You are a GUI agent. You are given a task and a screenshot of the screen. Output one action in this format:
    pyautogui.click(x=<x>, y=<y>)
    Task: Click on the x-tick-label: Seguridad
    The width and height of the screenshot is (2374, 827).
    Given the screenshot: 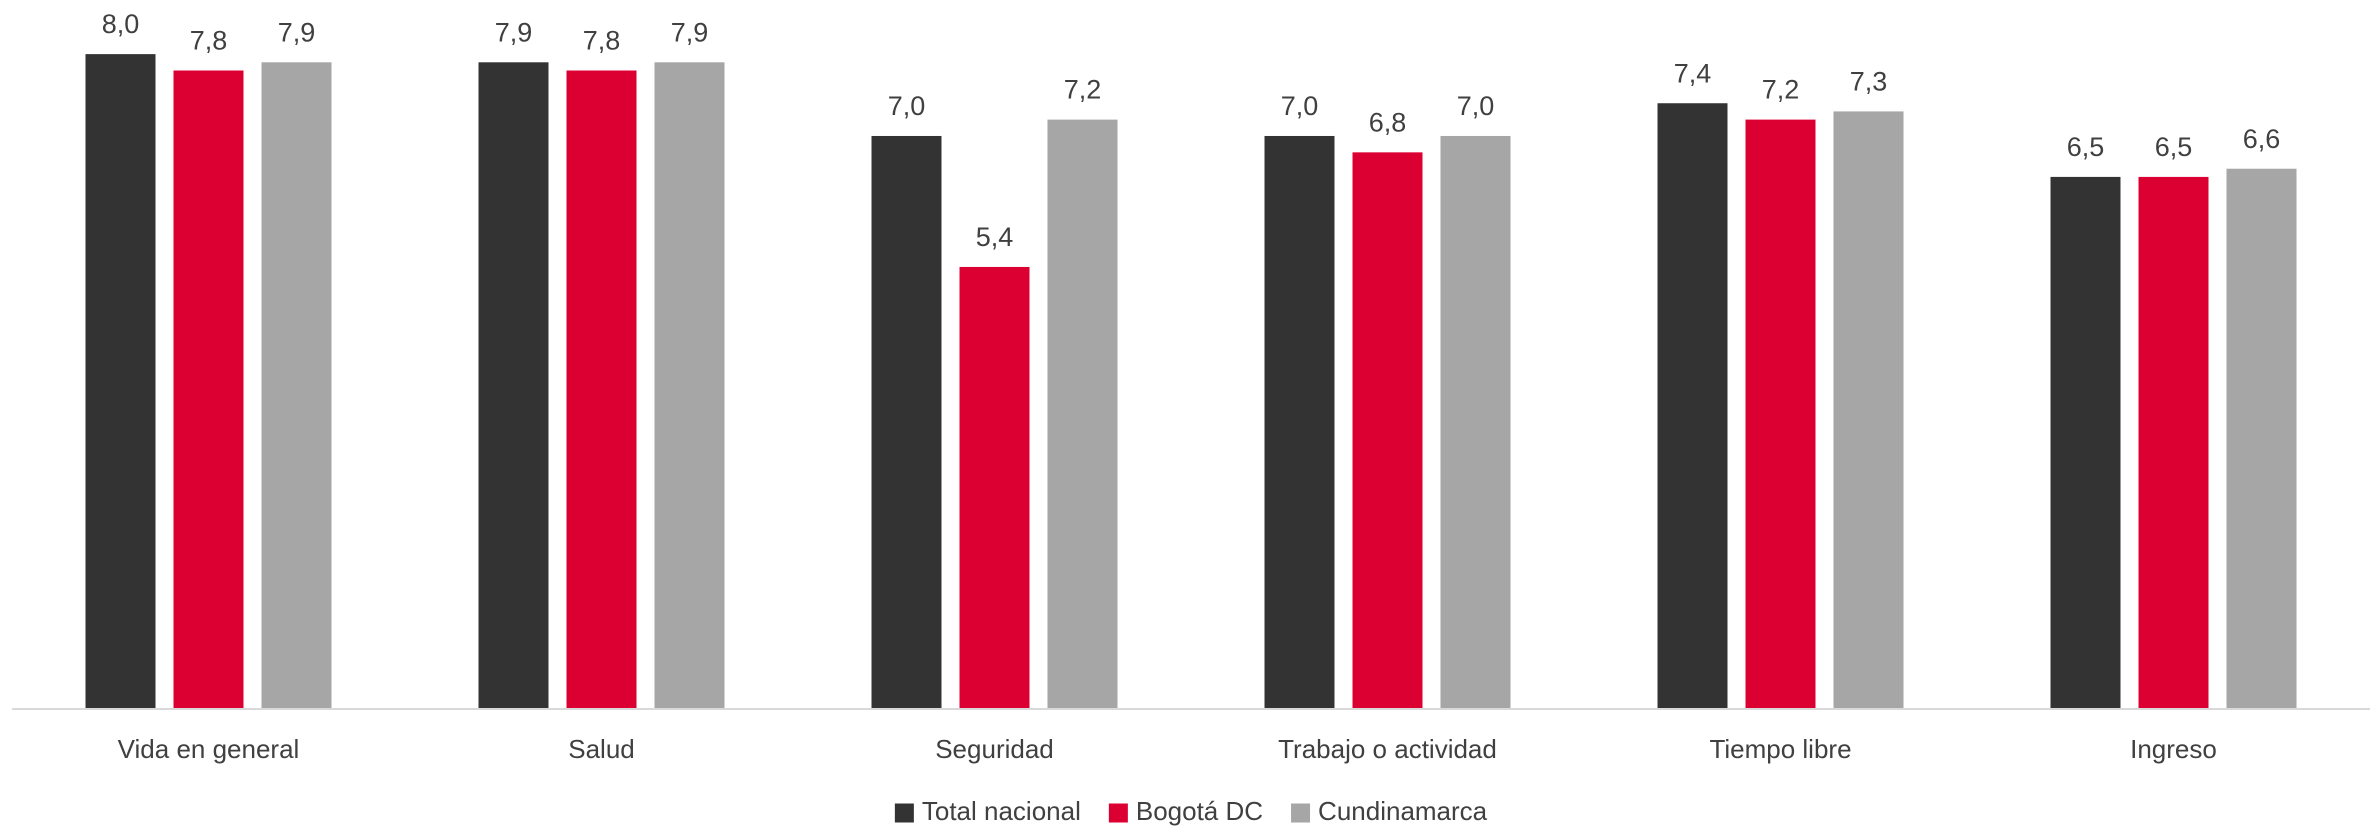 What is the action you would take?
    pyautogui.click(x=994, y=749)
    